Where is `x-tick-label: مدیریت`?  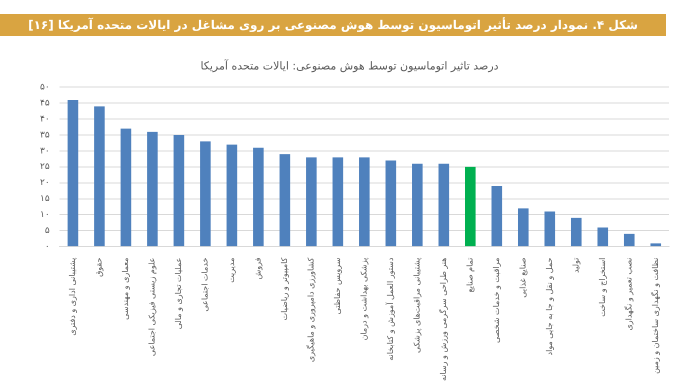 x-tick-label: مدیریت is located at coordinates (231, 270).